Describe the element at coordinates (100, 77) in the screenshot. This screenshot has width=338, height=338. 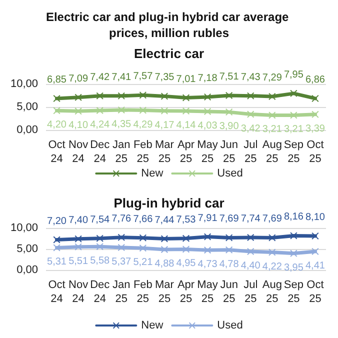
I see `data-label: 7,42` at that location.